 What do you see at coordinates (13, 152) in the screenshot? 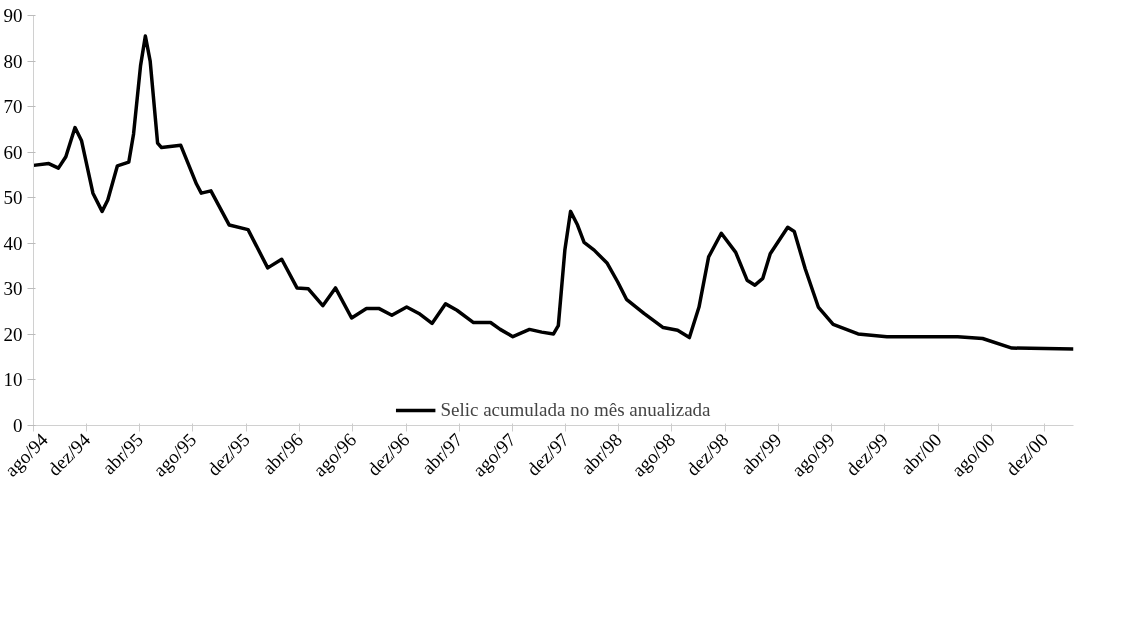
I see `y-tick-label: 60` at bounding box center [13, 152].